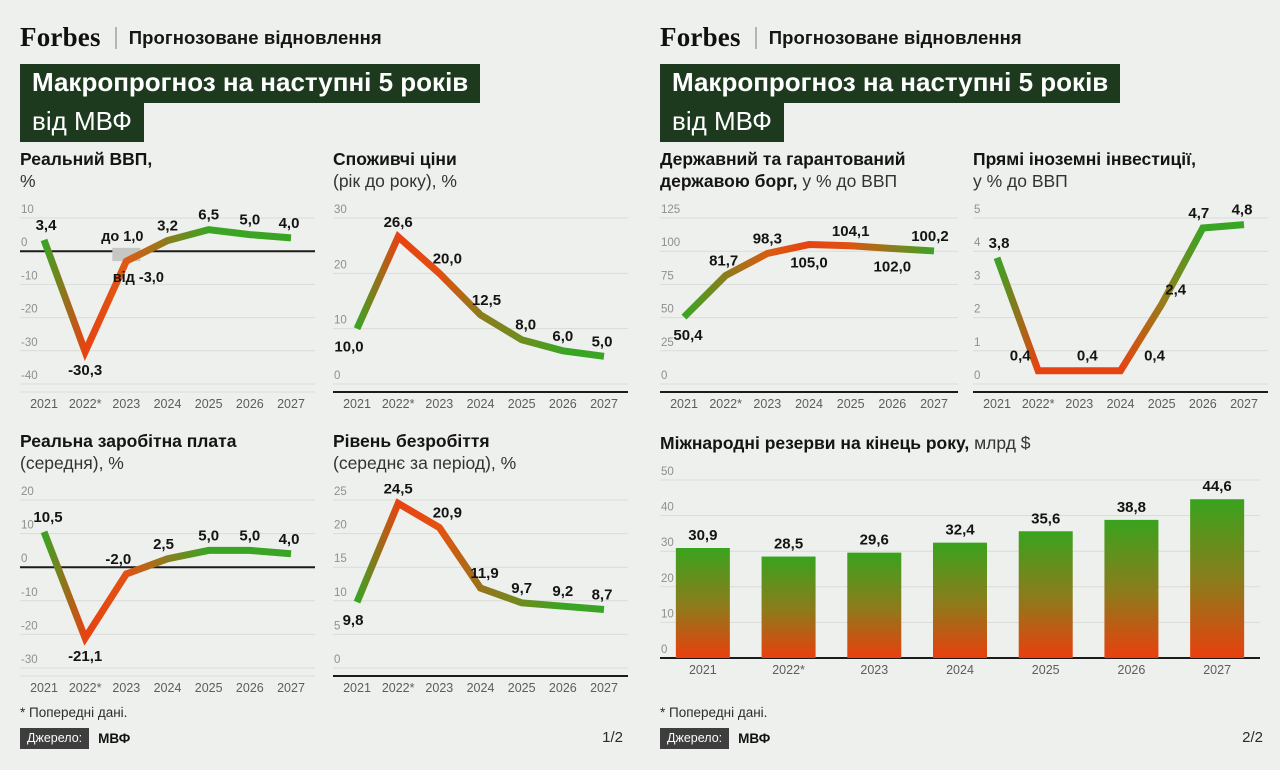 The image size is (1280, 770). Describe the element at coordinates (714, 712) in the screenshot. I see `footnote: * Попередні дані.` at that location.